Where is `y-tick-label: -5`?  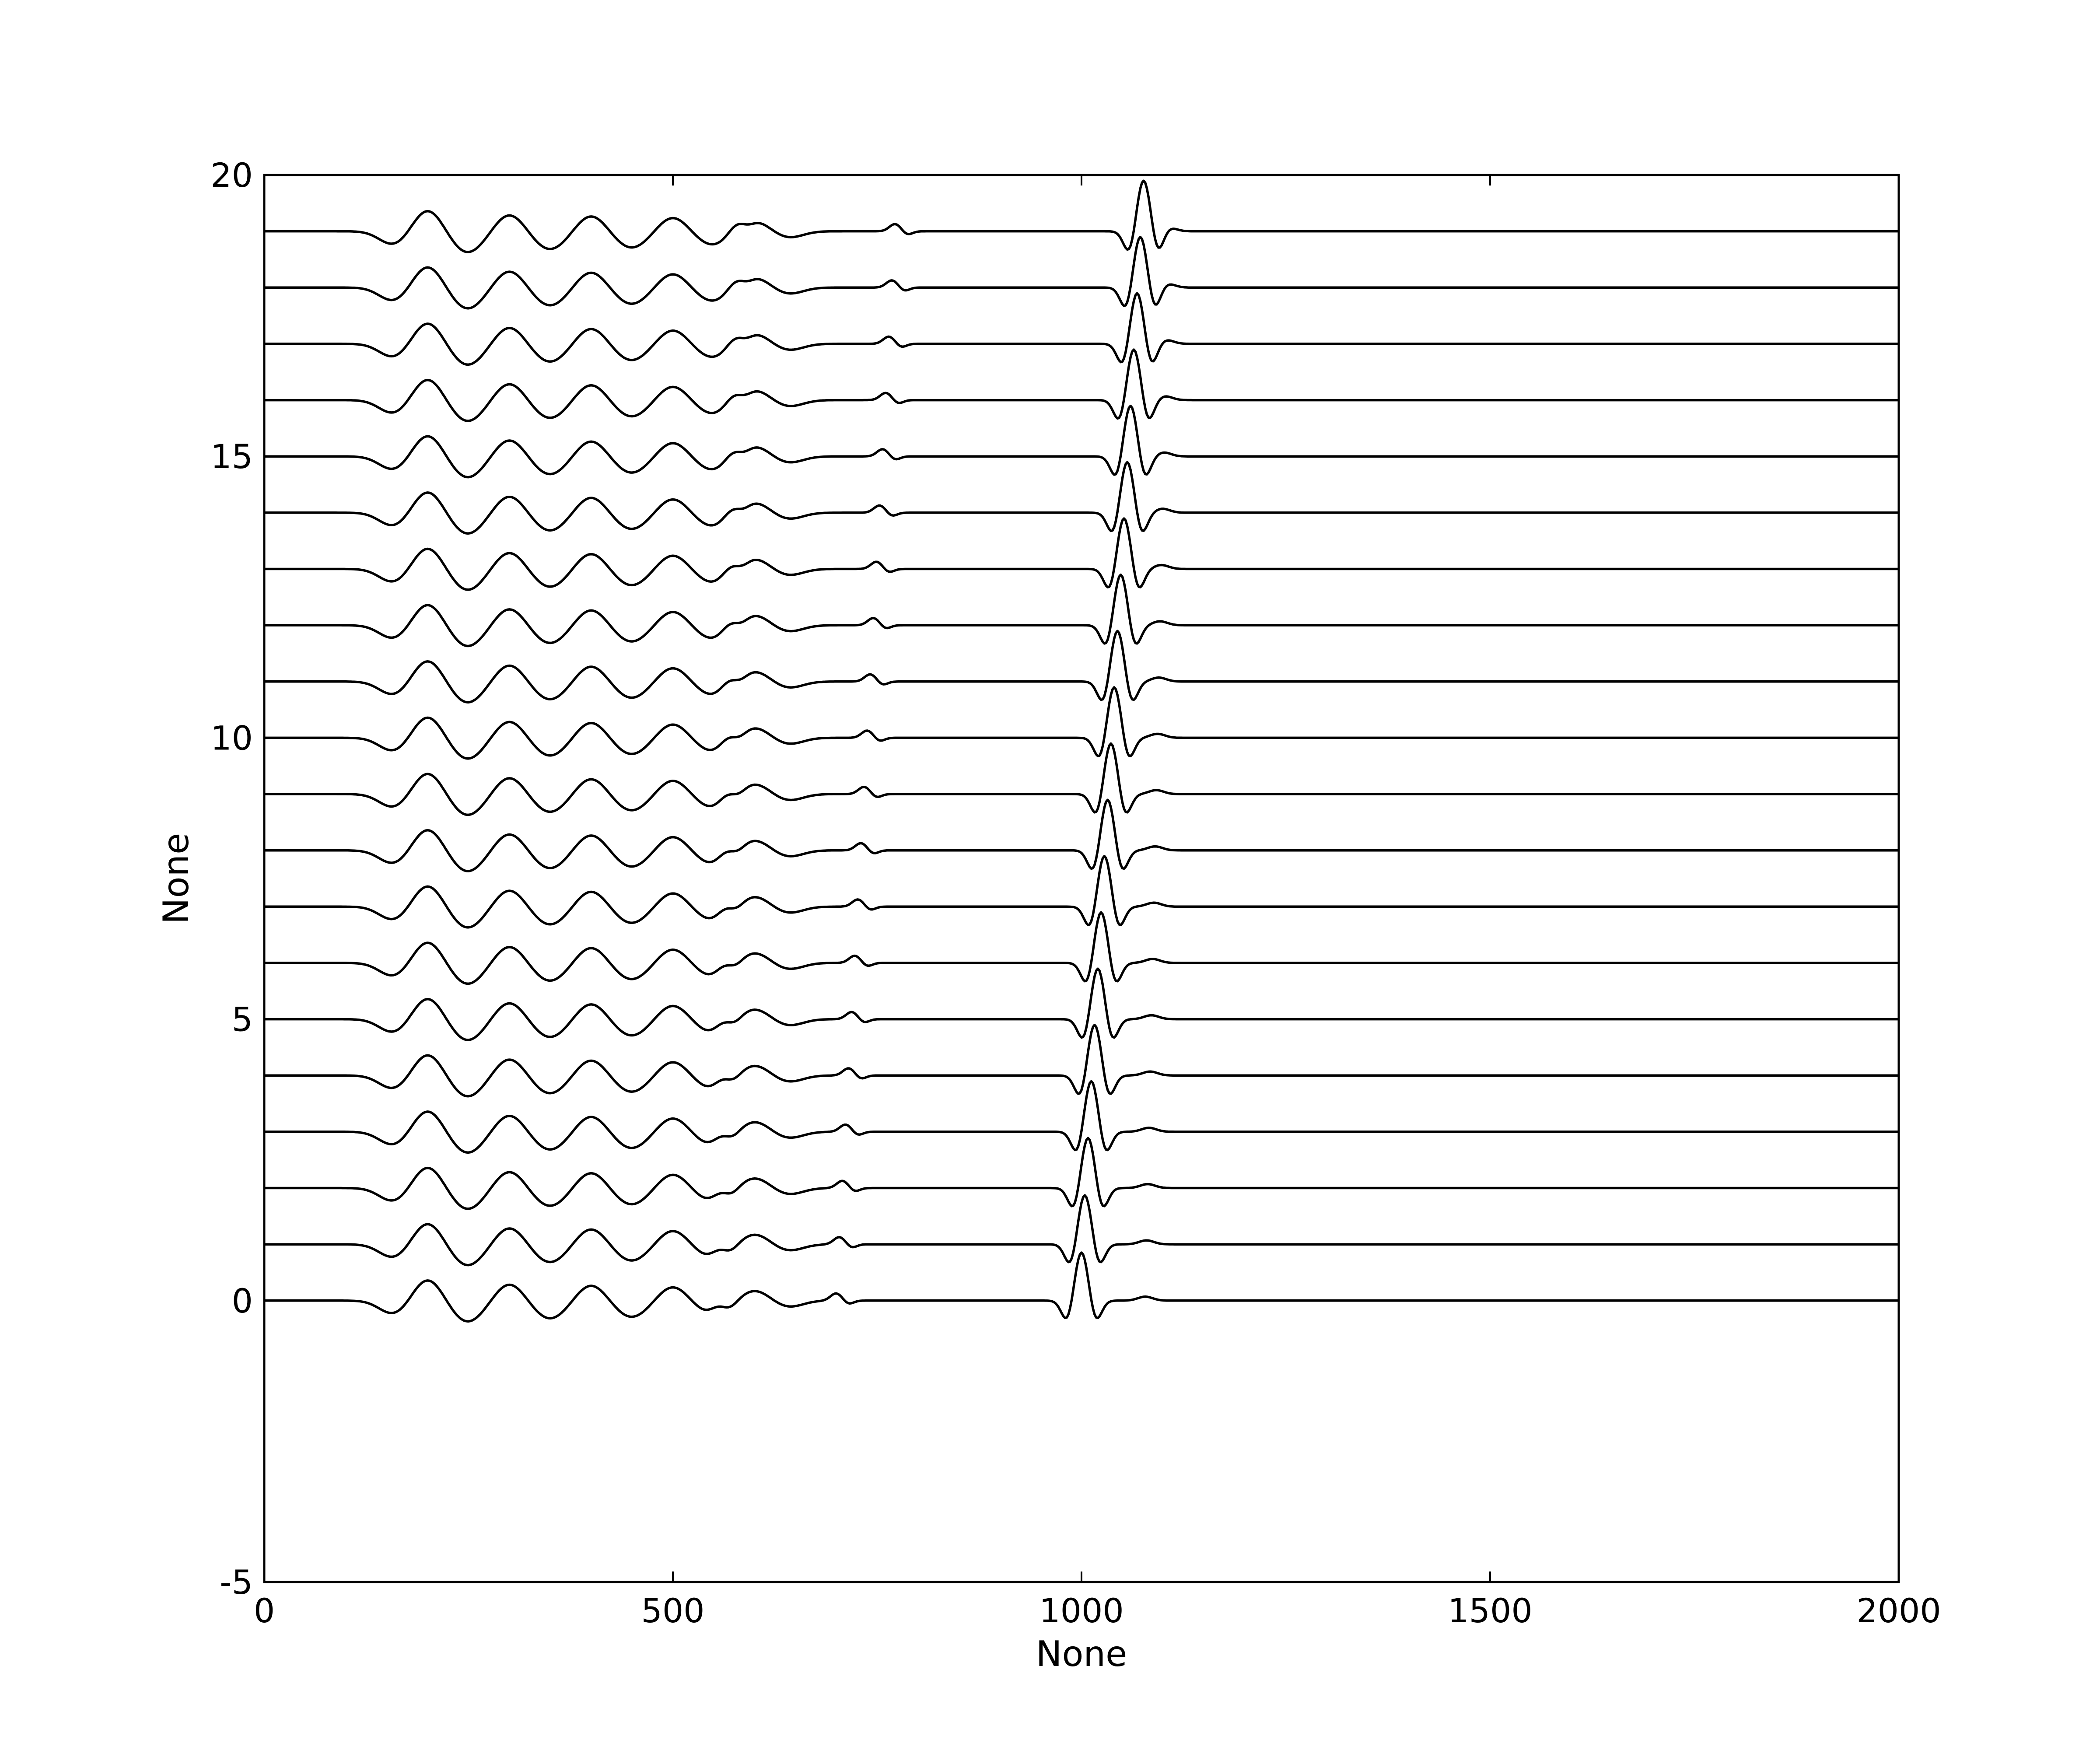
y-tick-label: -5 is located at coordinates (236, 1582).